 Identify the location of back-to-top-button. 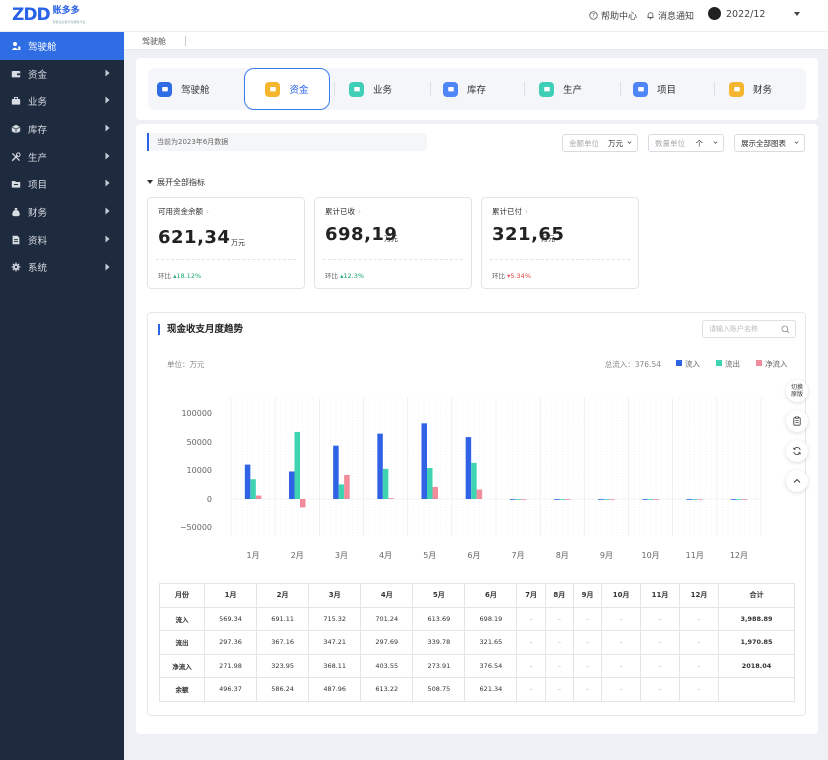
(797, 481).